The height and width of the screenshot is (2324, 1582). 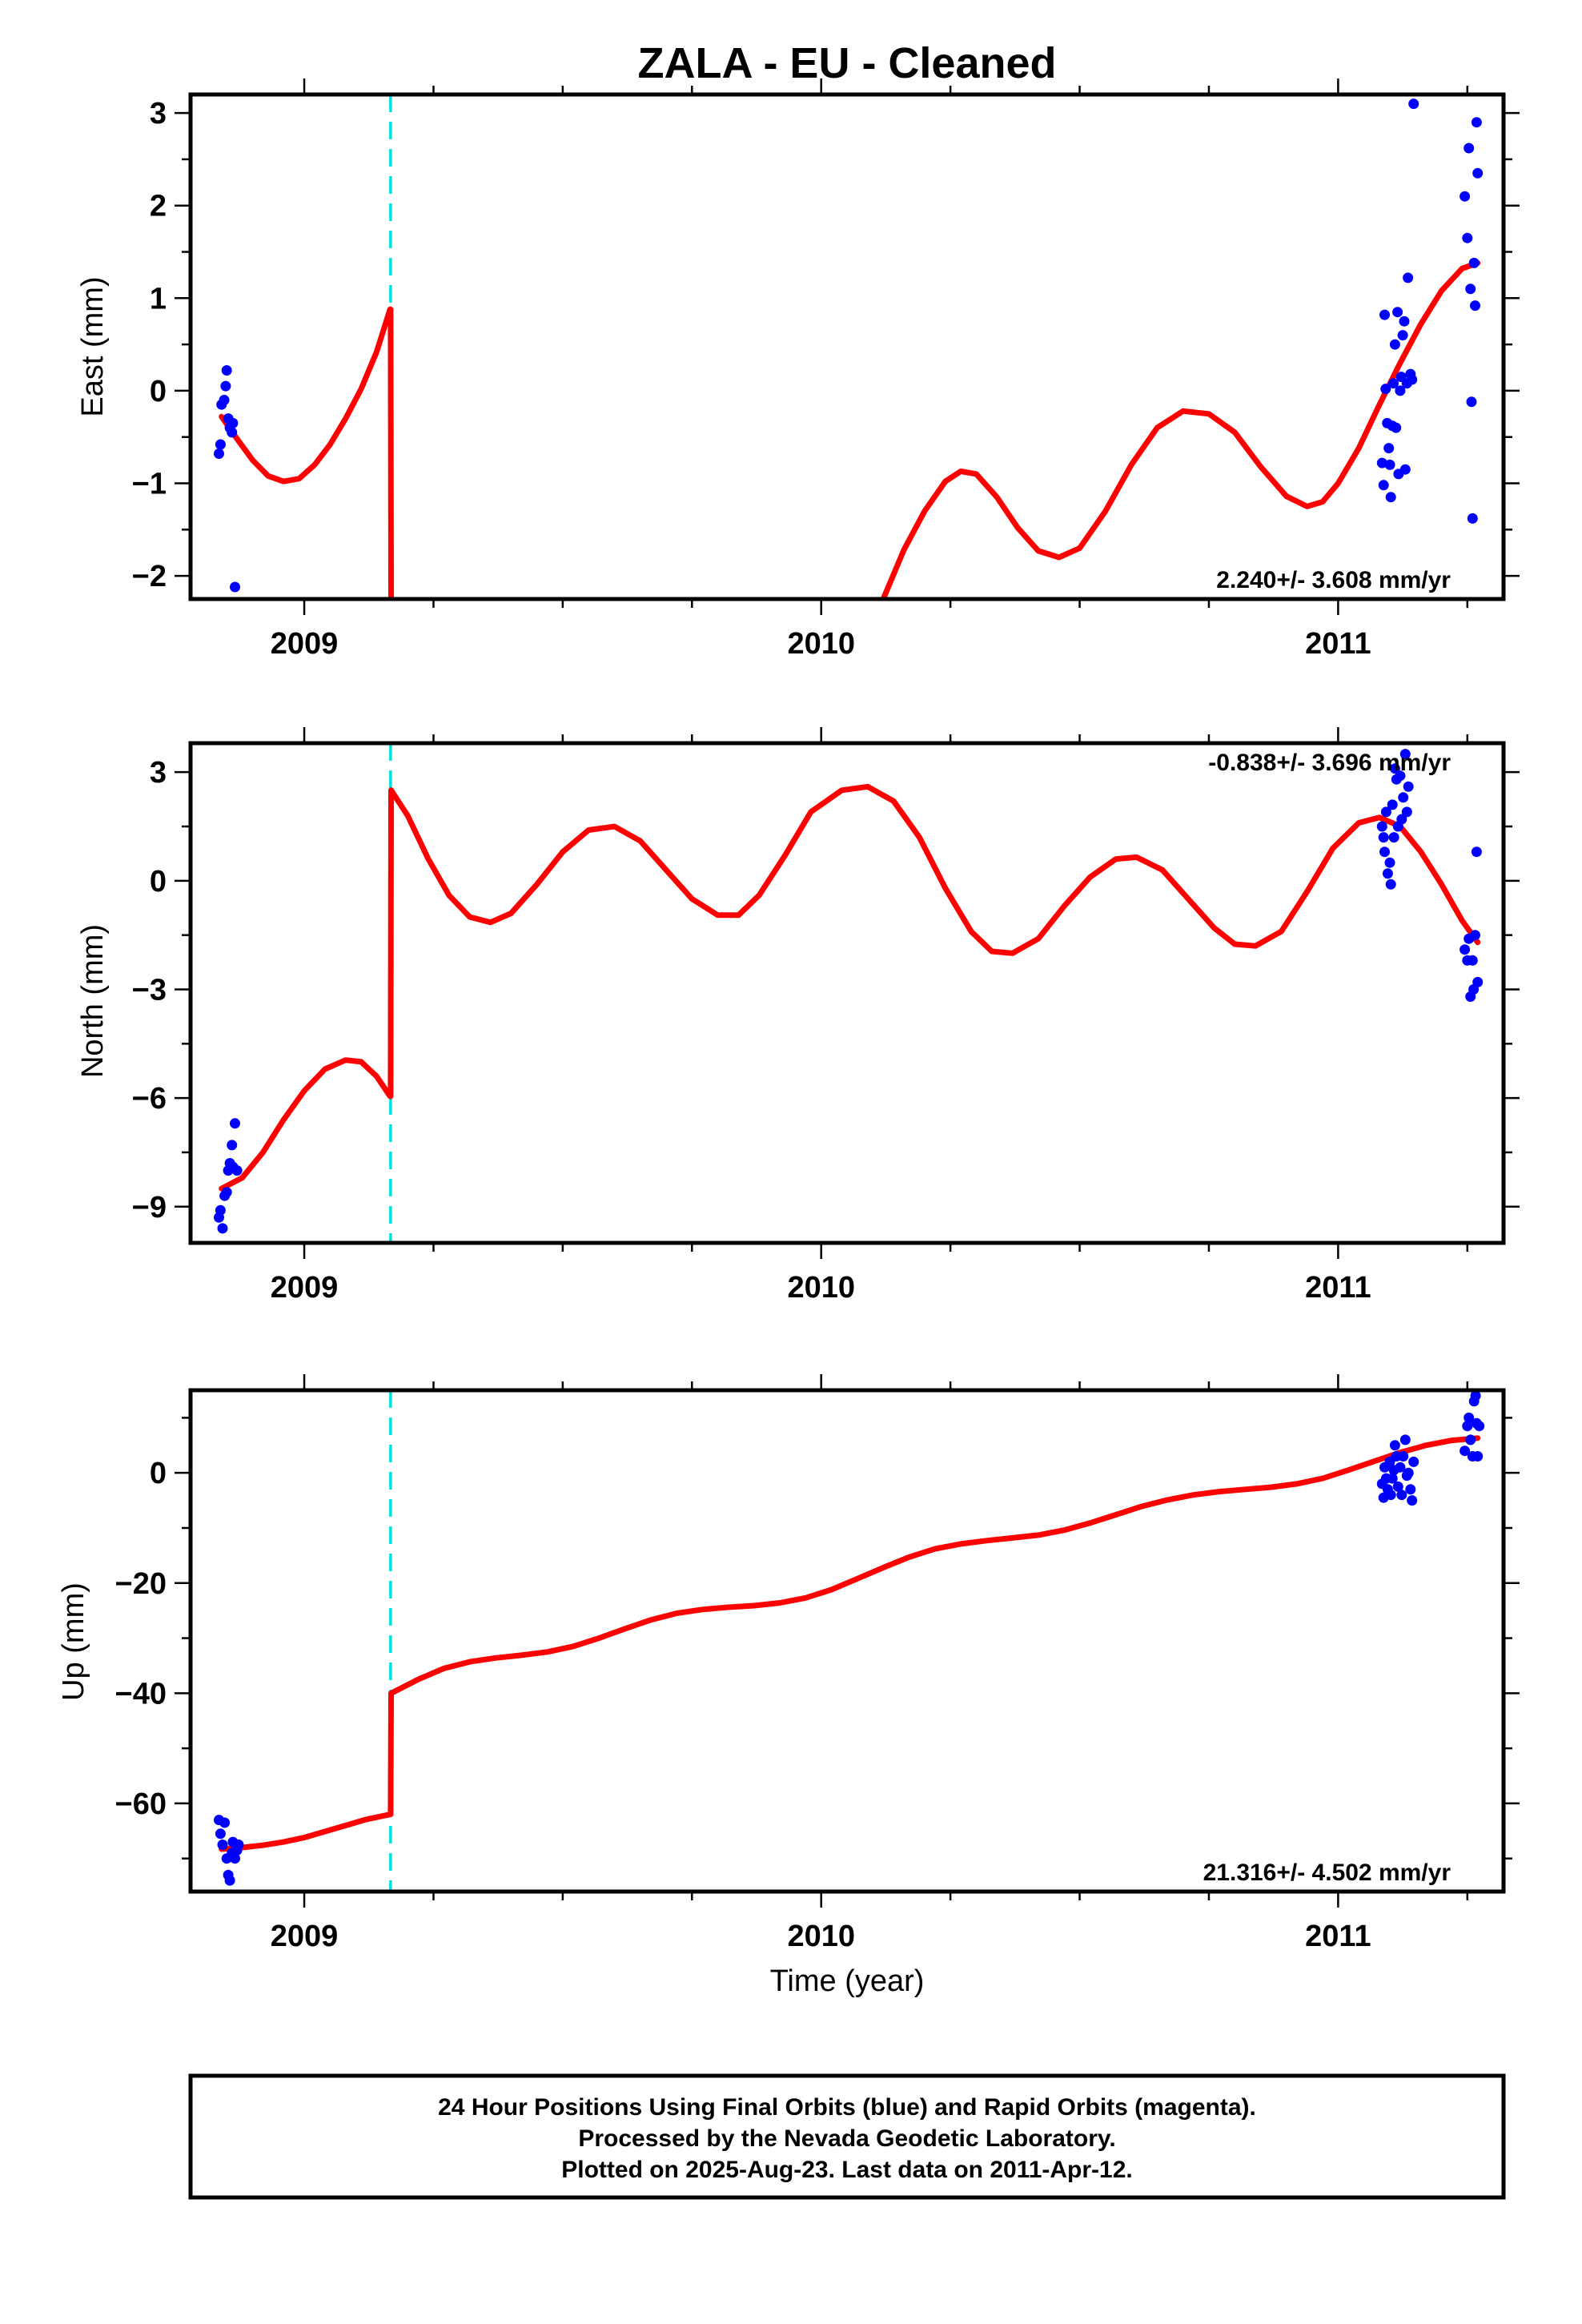 I want to click on up-x-tick-label: 2010, so click(x=821, y=1936).